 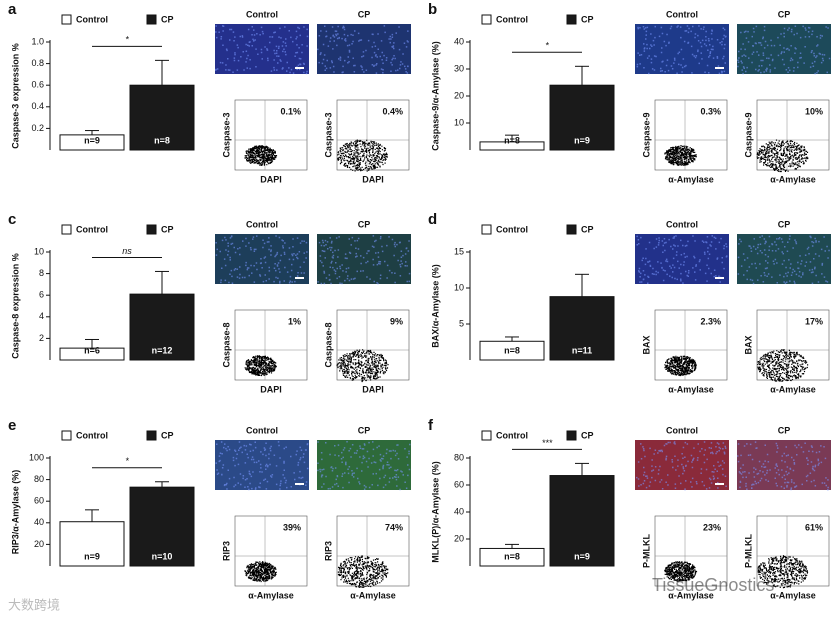 I want to click on bar-label: n=10, so click(x=162, y=556).